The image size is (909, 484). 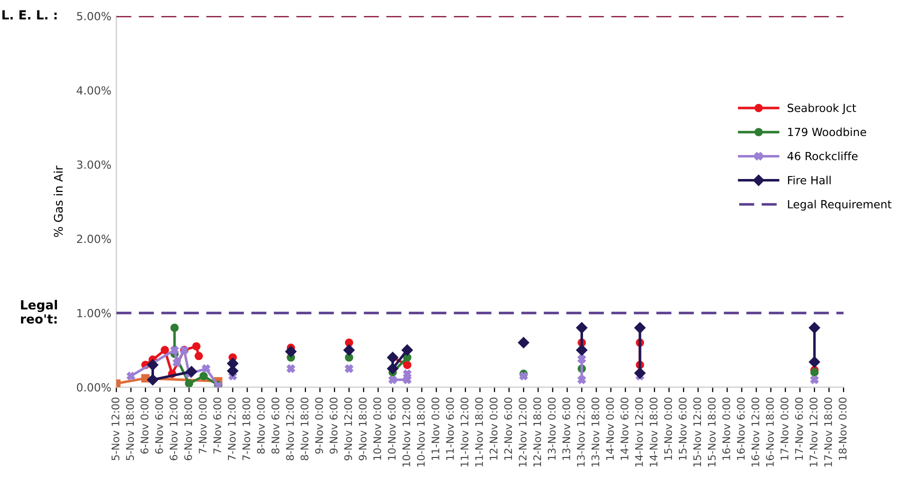 I want to click on x-tick-label: 16-Nov 6:00, so click(x=740, y=429).